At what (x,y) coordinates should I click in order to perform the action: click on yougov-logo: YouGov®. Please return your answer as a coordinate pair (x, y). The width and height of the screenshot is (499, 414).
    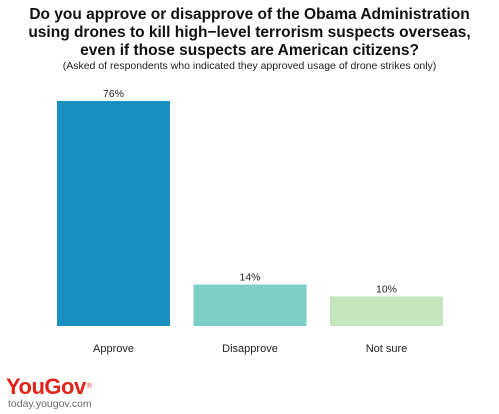
    Looking at the image, I should click on (49, 386).